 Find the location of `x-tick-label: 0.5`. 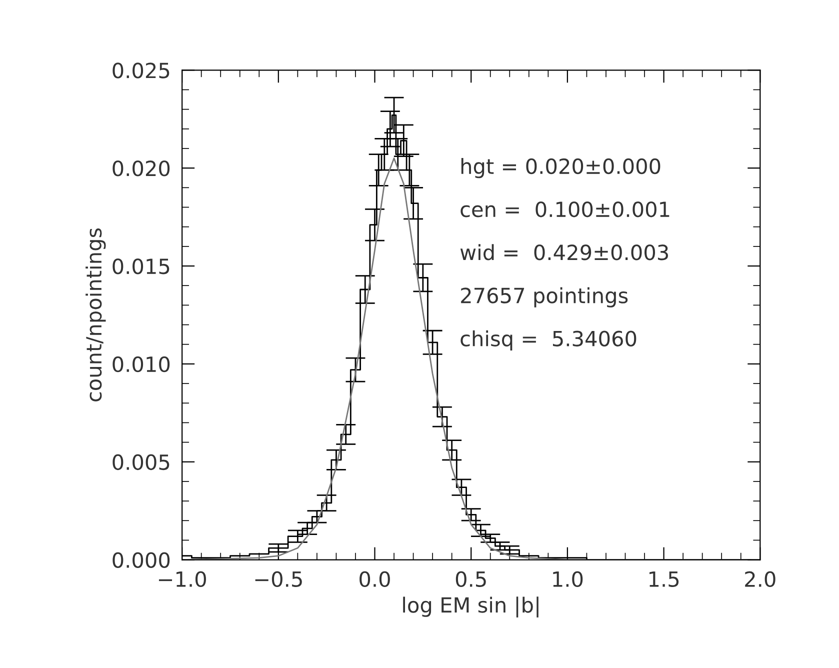

x-tick-label: 0.5 is located at coordinates (471, 579).